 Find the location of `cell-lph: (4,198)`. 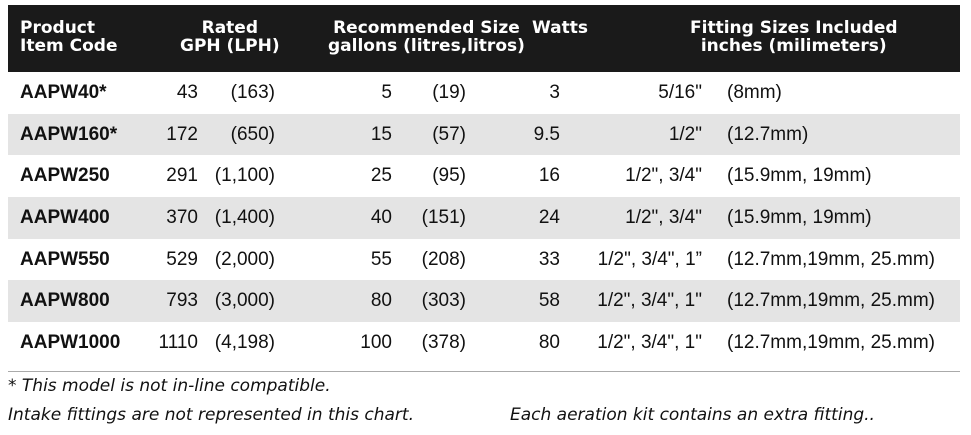

cell-lph: (4,198) is located at coordinates (244, 342).